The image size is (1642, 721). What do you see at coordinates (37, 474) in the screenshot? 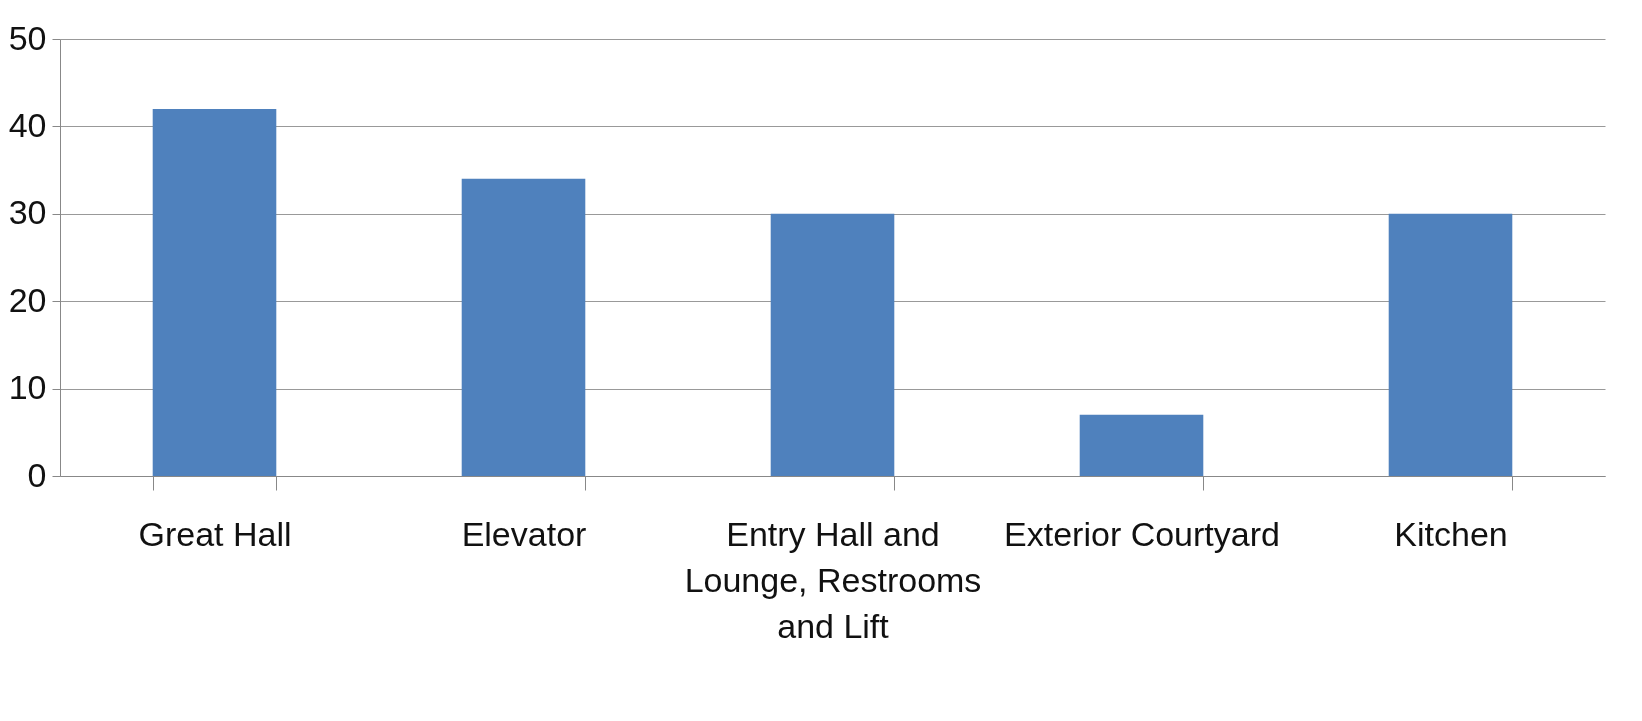
I see `y-tick-label: 0` at bounding box center [37, 474].